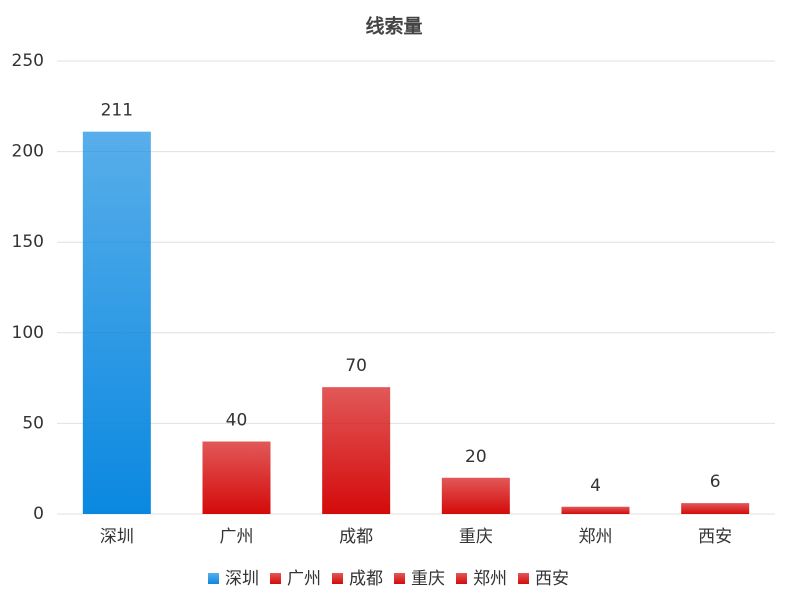  Describe the element at coordinates (366, 579) in the screenshot. I see `legend-label: 成都` at that location.